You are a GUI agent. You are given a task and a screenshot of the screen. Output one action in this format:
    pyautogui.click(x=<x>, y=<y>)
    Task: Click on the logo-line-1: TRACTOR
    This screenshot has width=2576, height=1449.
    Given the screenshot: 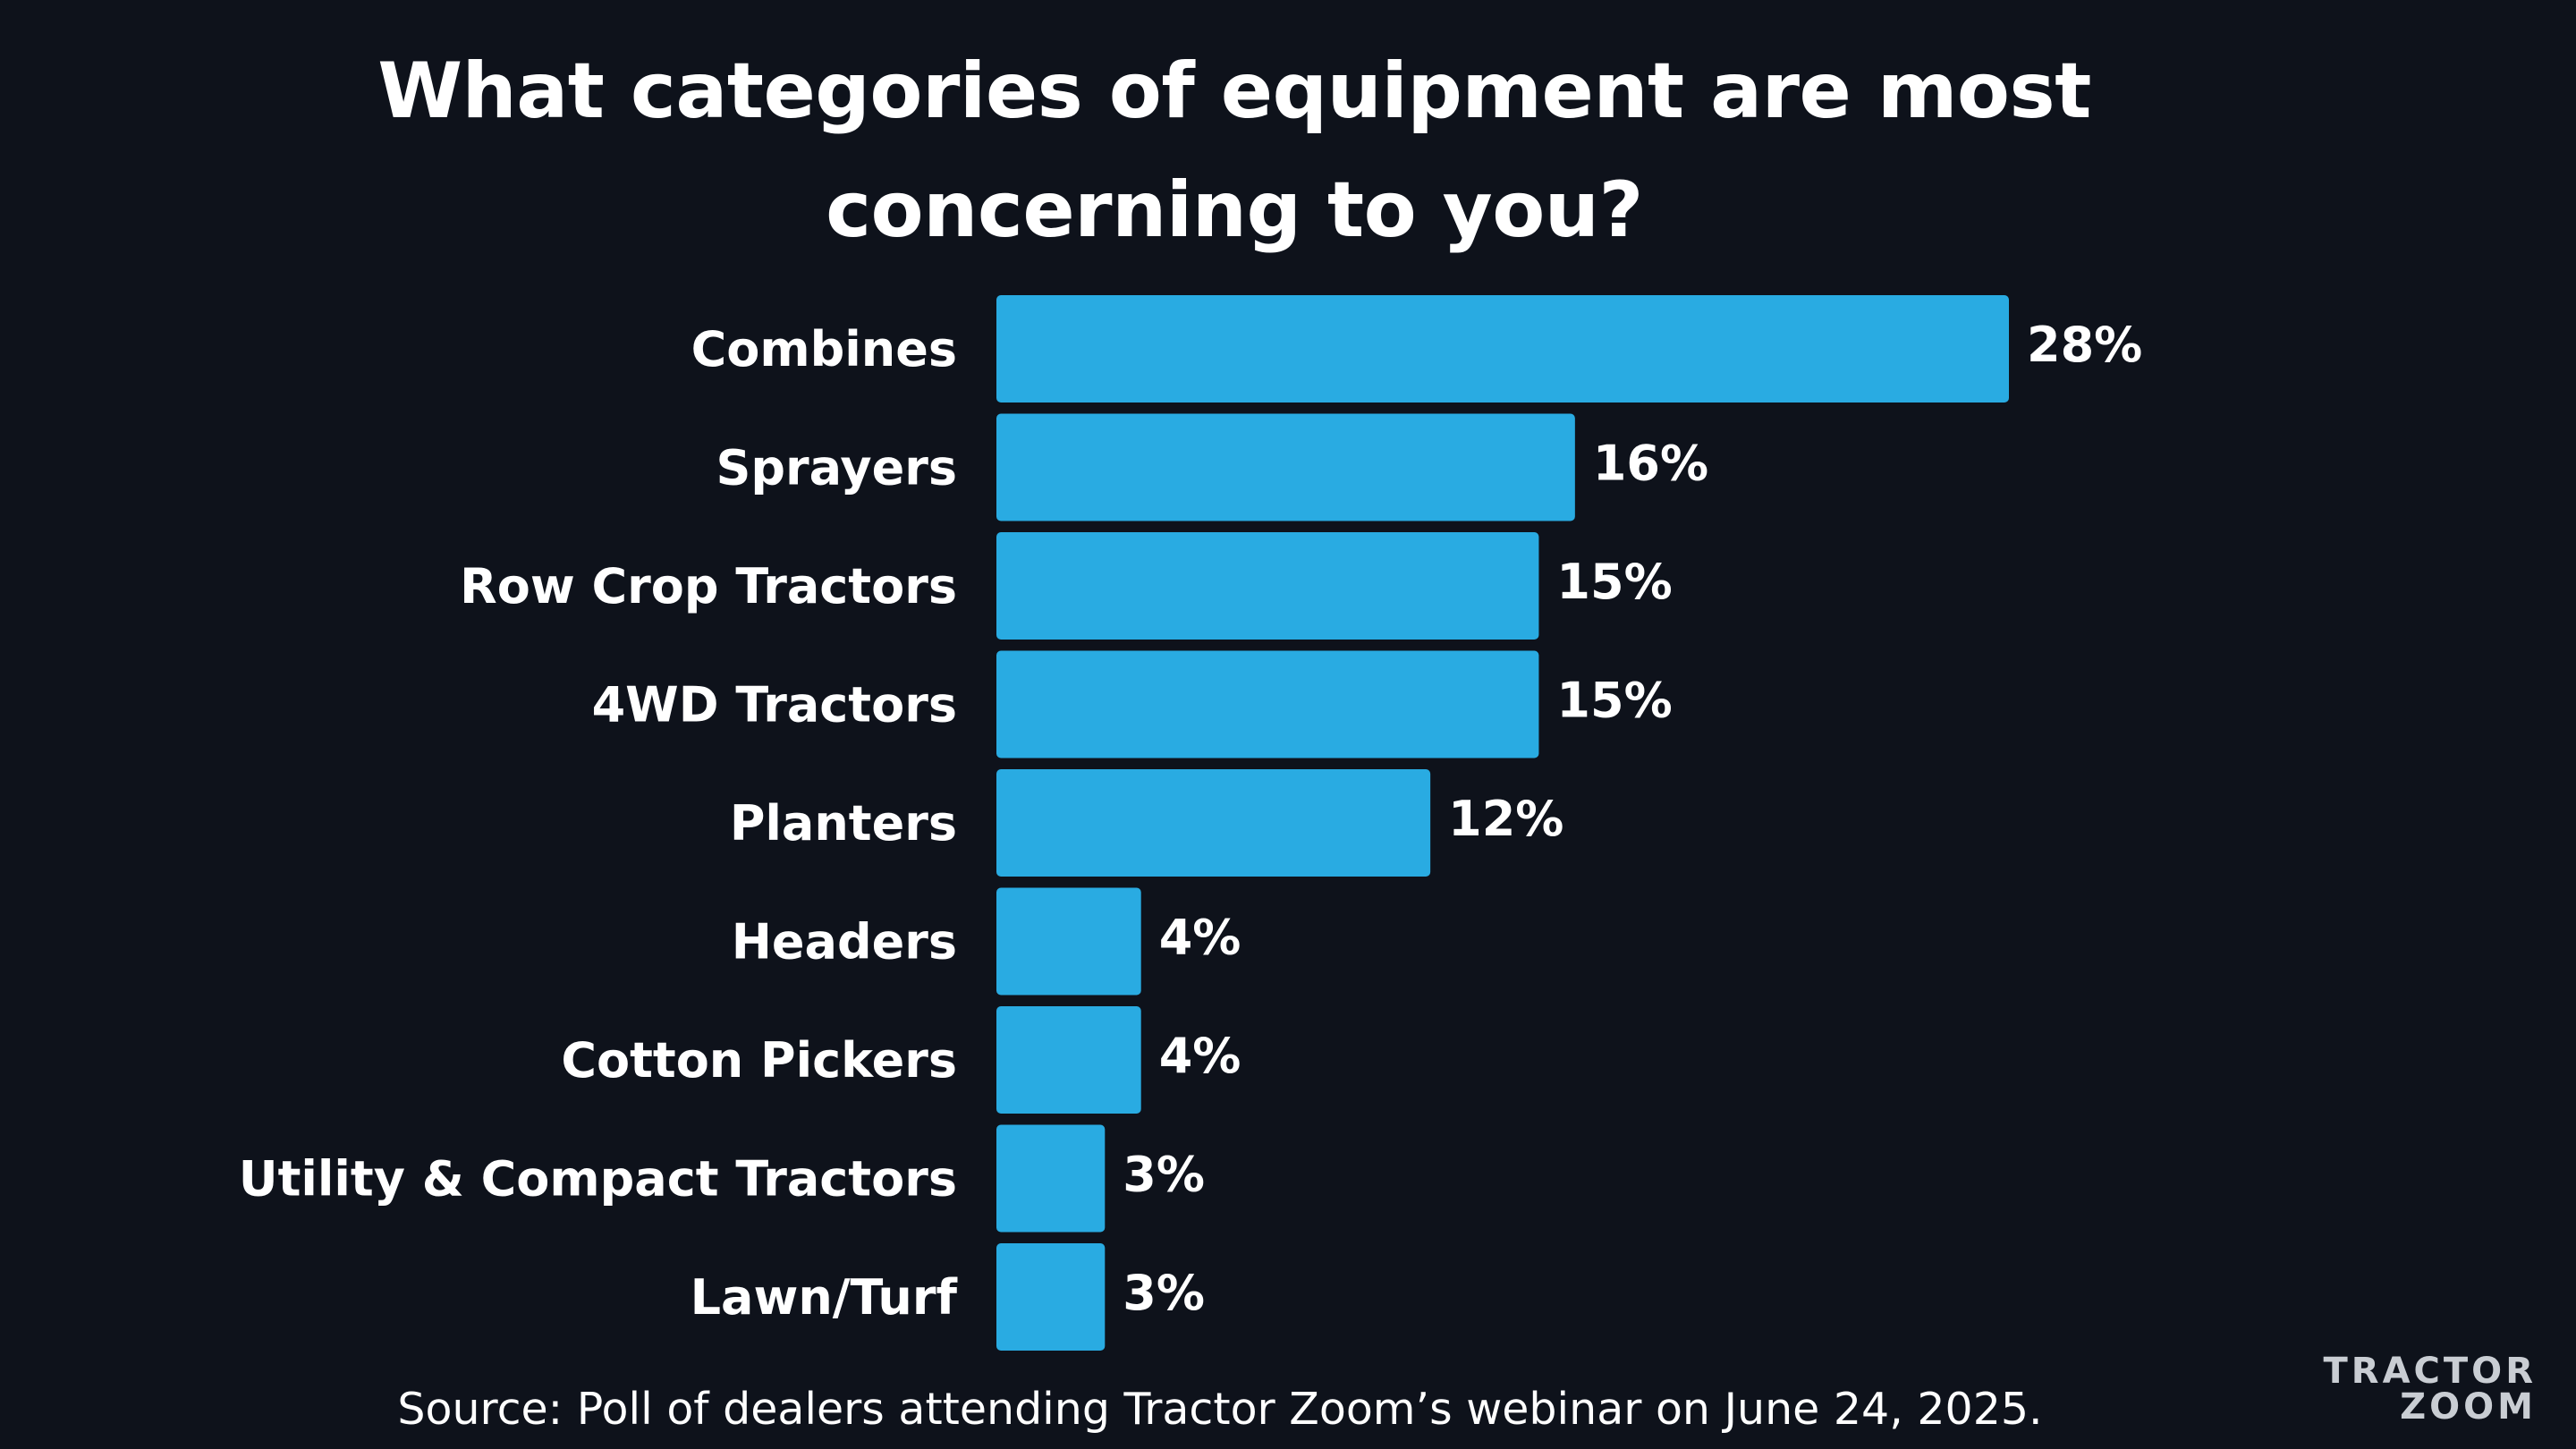 What is the action you would take?
    pyautogui.click(x=2430, y=1371)
    